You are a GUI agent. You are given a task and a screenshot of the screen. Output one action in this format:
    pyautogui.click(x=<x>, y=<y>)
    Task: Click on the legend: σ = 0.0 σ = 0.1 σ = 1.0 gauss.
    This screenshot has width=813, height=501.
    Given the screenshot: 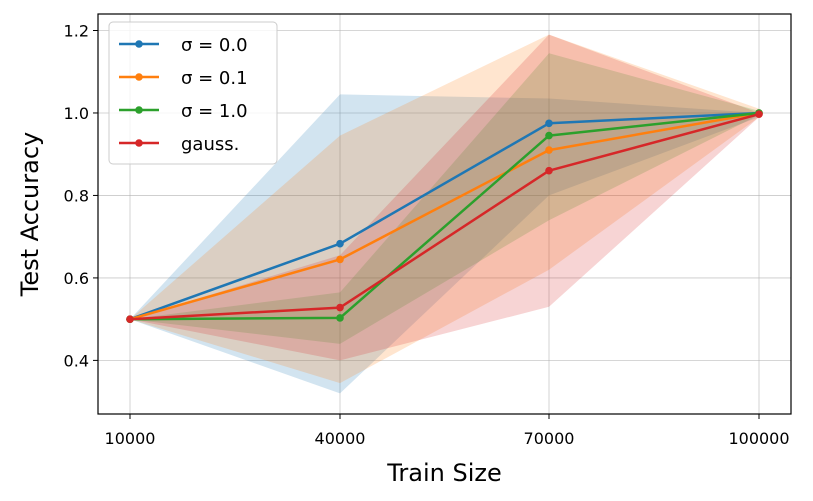 What is the action you would take?
    pyautogui.click(x=193, y=93)
    